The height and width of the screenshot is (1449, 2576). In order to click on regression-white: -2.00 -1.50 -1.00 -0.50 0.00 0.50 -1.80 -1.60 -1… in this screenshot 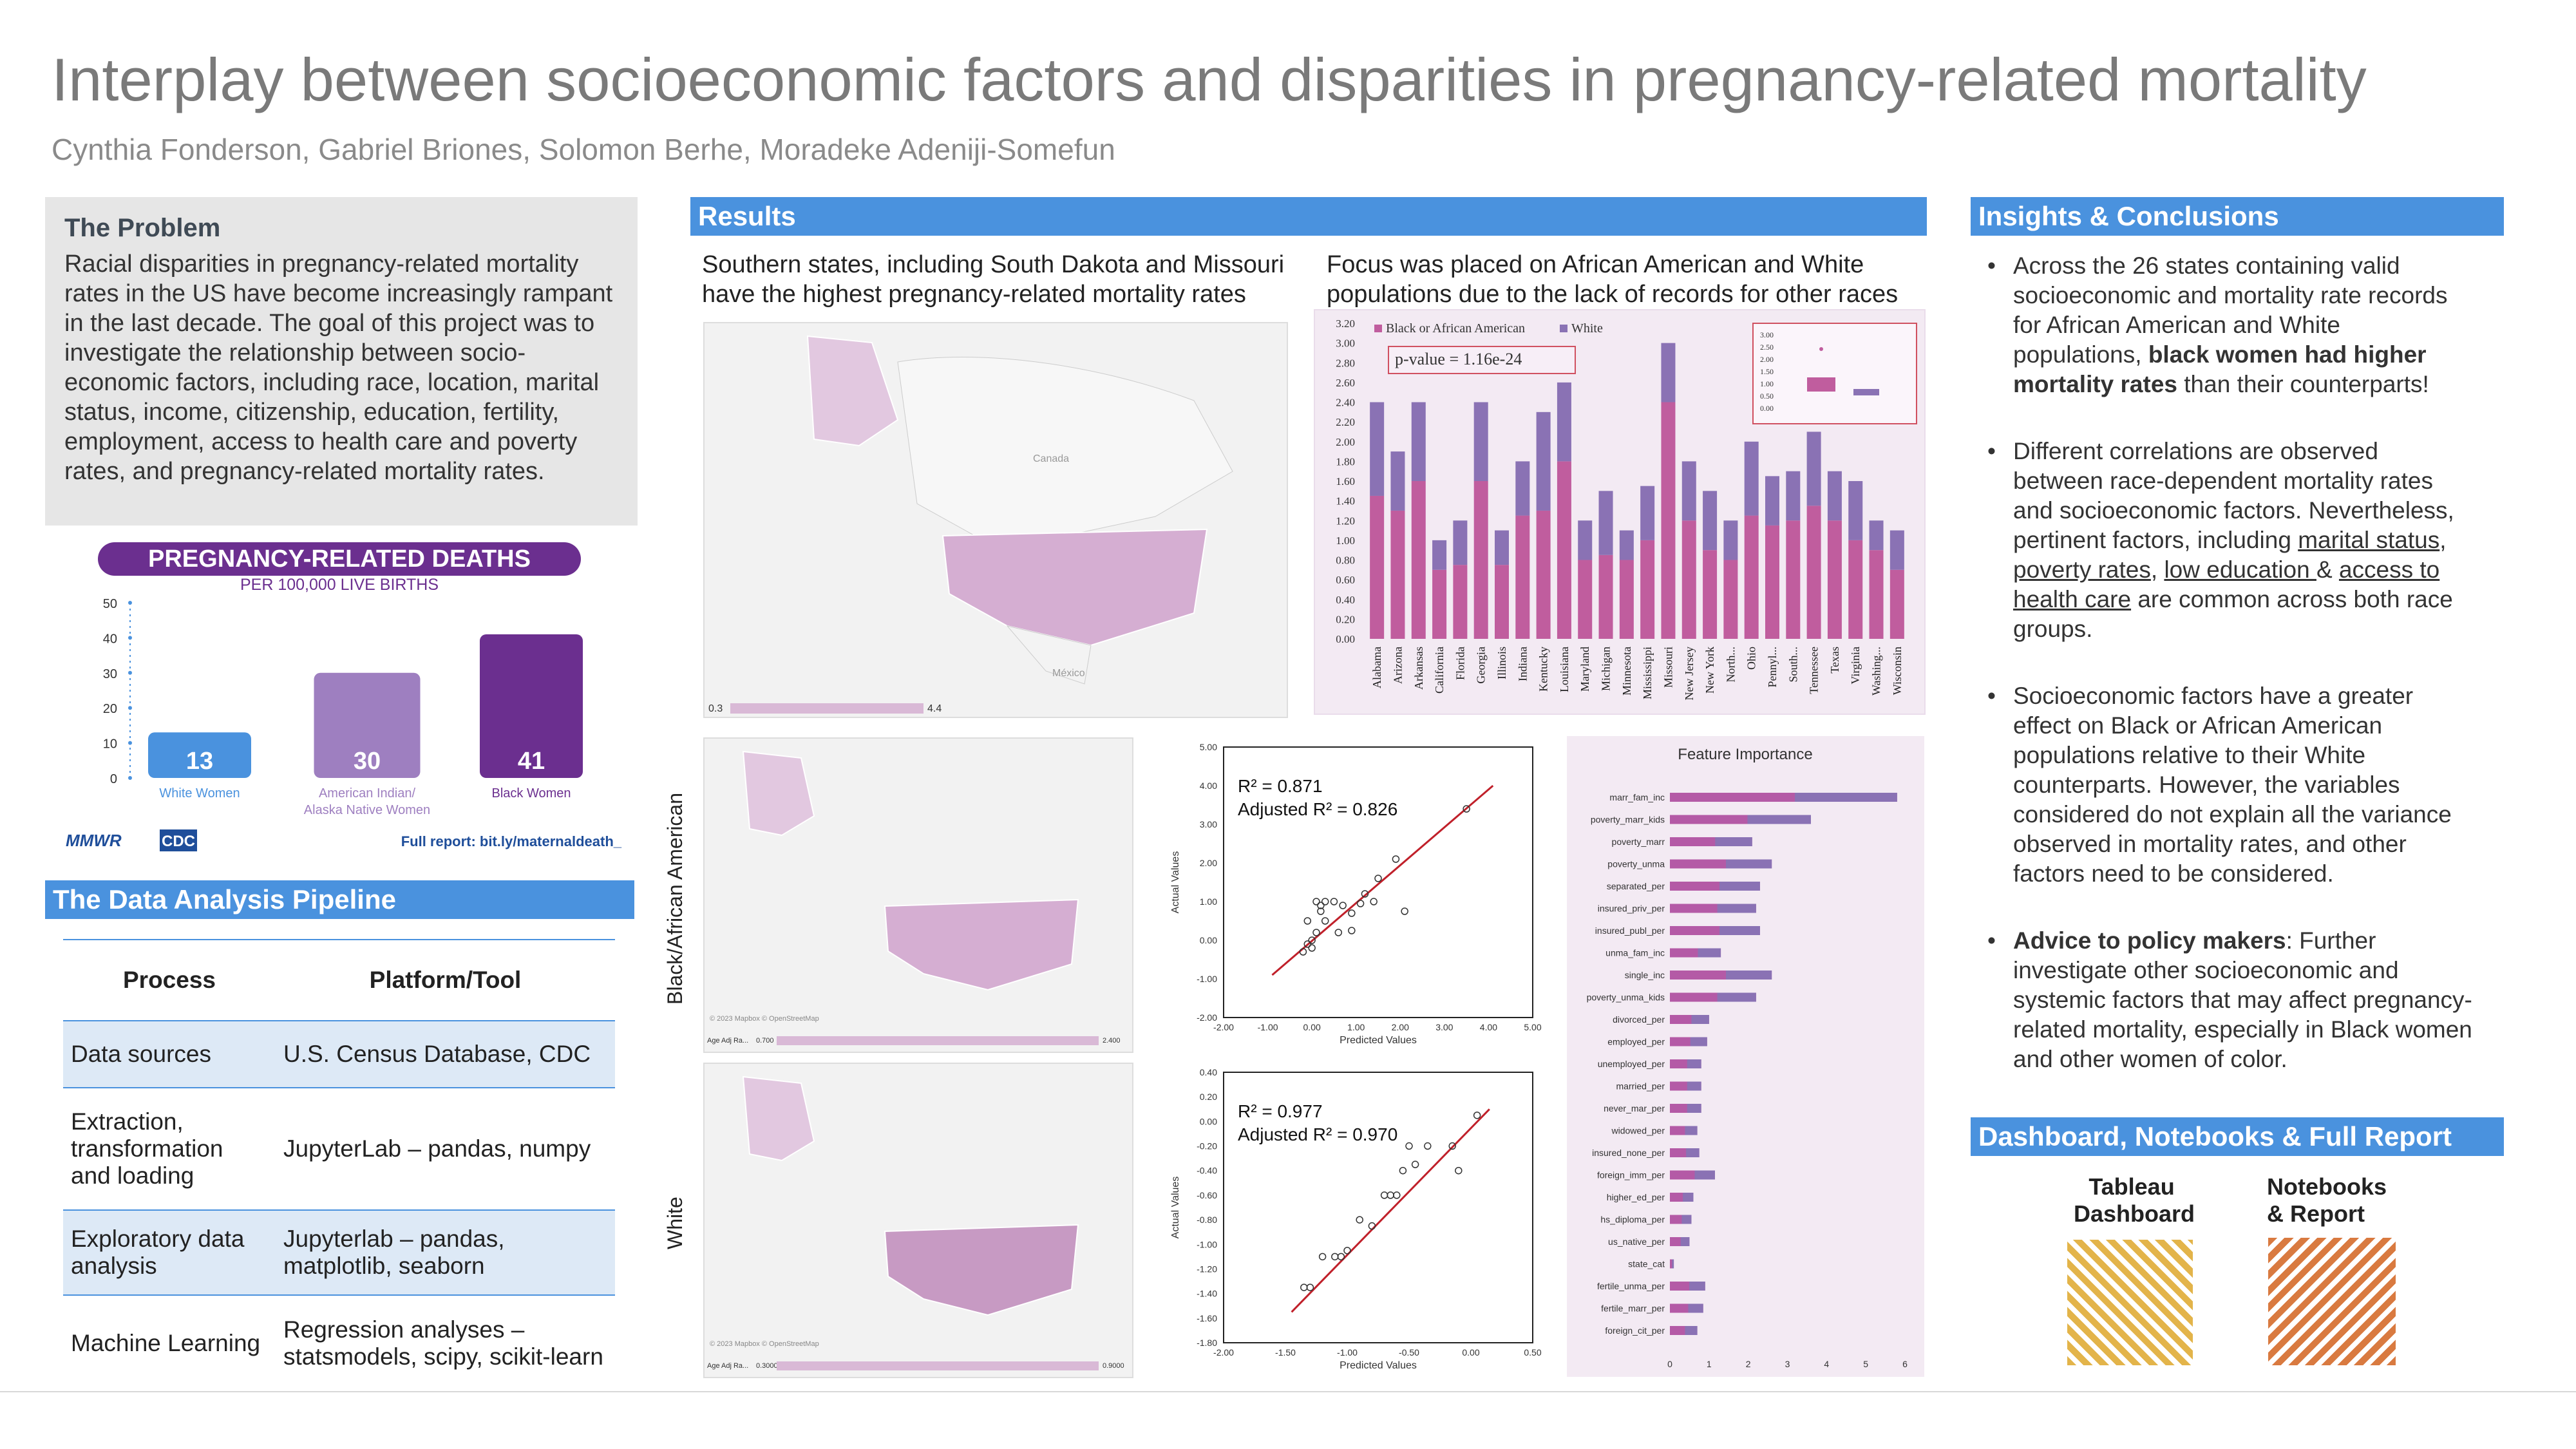, I will do `click(1352, 1220)`.